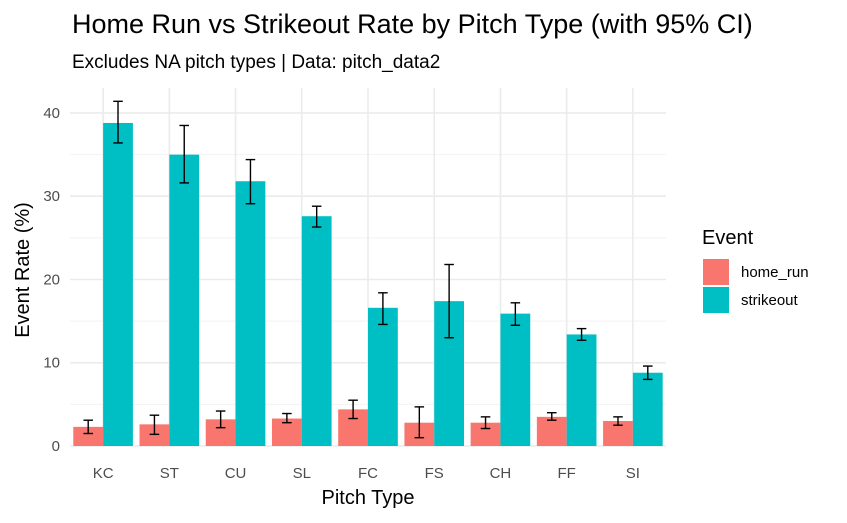  I want to click on legend: Event home_run strikeout, so click(755, 270).